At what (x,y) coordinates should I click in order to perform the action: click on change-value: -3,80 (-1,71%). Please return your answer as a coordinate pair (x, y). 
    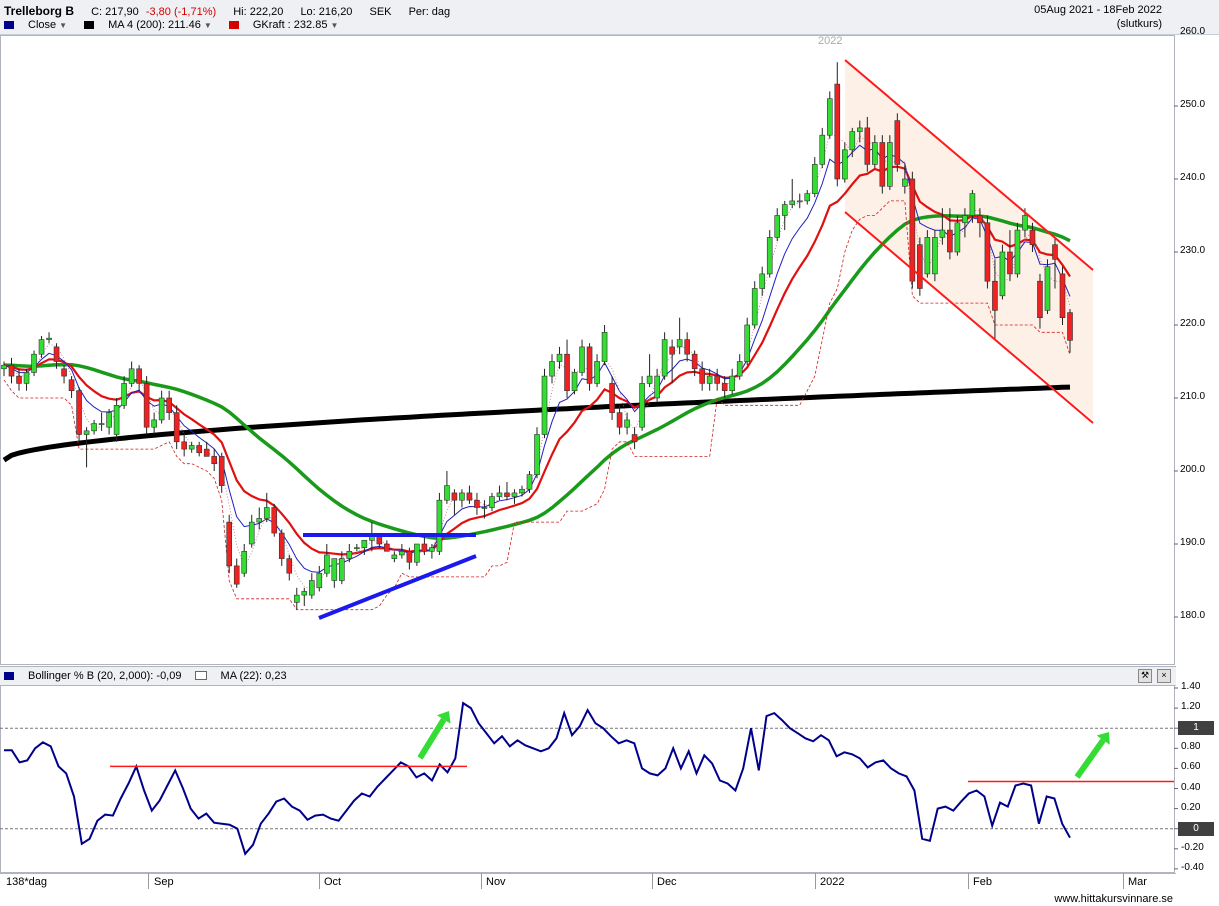
    Looking at the image, I should click on (181, 12).